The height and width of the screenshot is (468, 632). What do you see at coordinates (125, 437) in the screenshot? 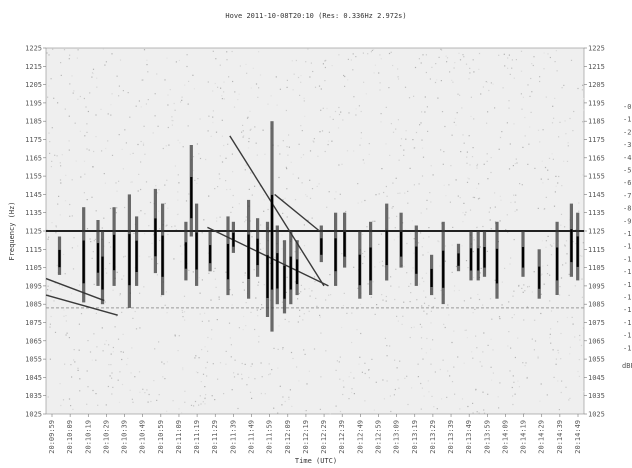
I see `x-tick-label: 20:10:39` at bounding box center [125, 437].